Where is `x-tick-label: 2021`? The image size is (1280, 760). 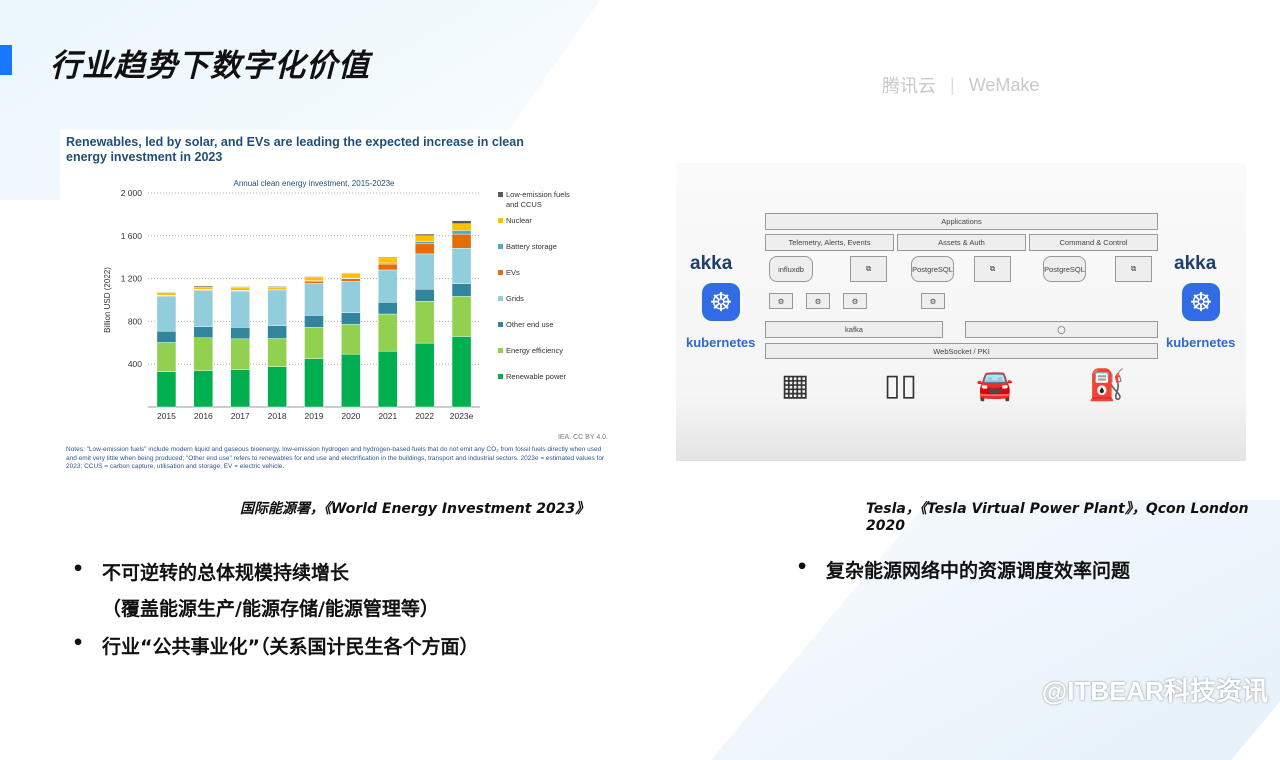 x-tick-label: 2021 is located at coordinates (387, 416).